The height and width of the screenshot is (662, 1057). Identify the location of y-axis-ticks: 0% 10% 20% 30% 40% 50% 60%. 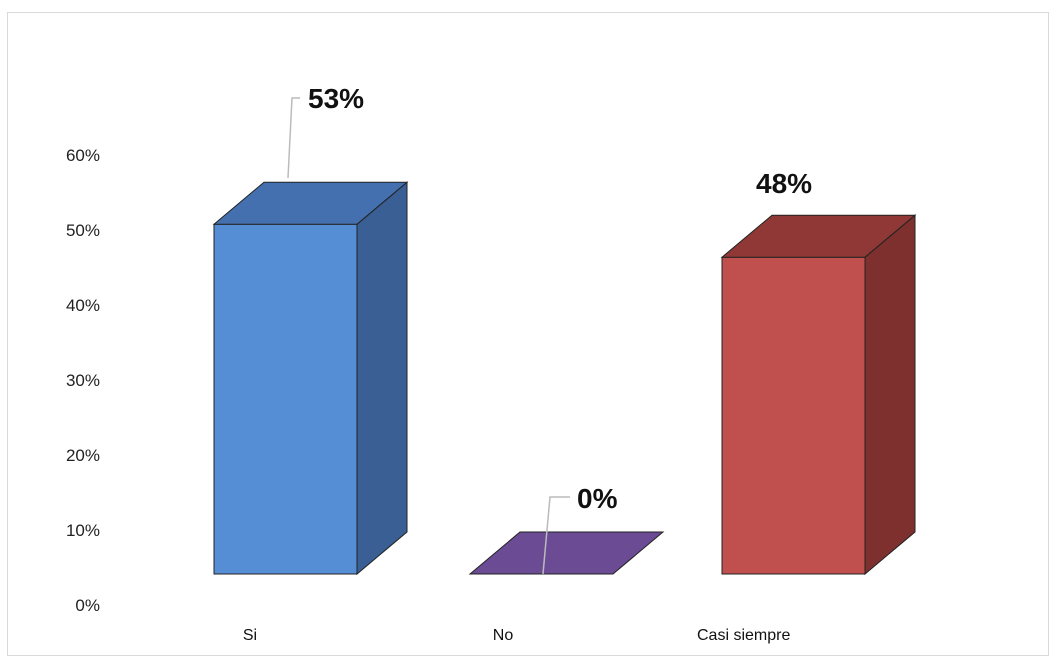
(83, 380).